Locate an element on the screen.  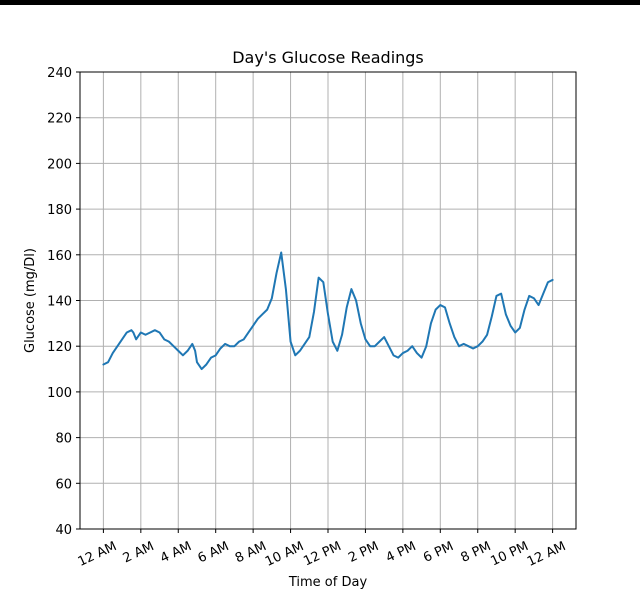
y-tick-label: 40 is located at coordinates (63, 530).